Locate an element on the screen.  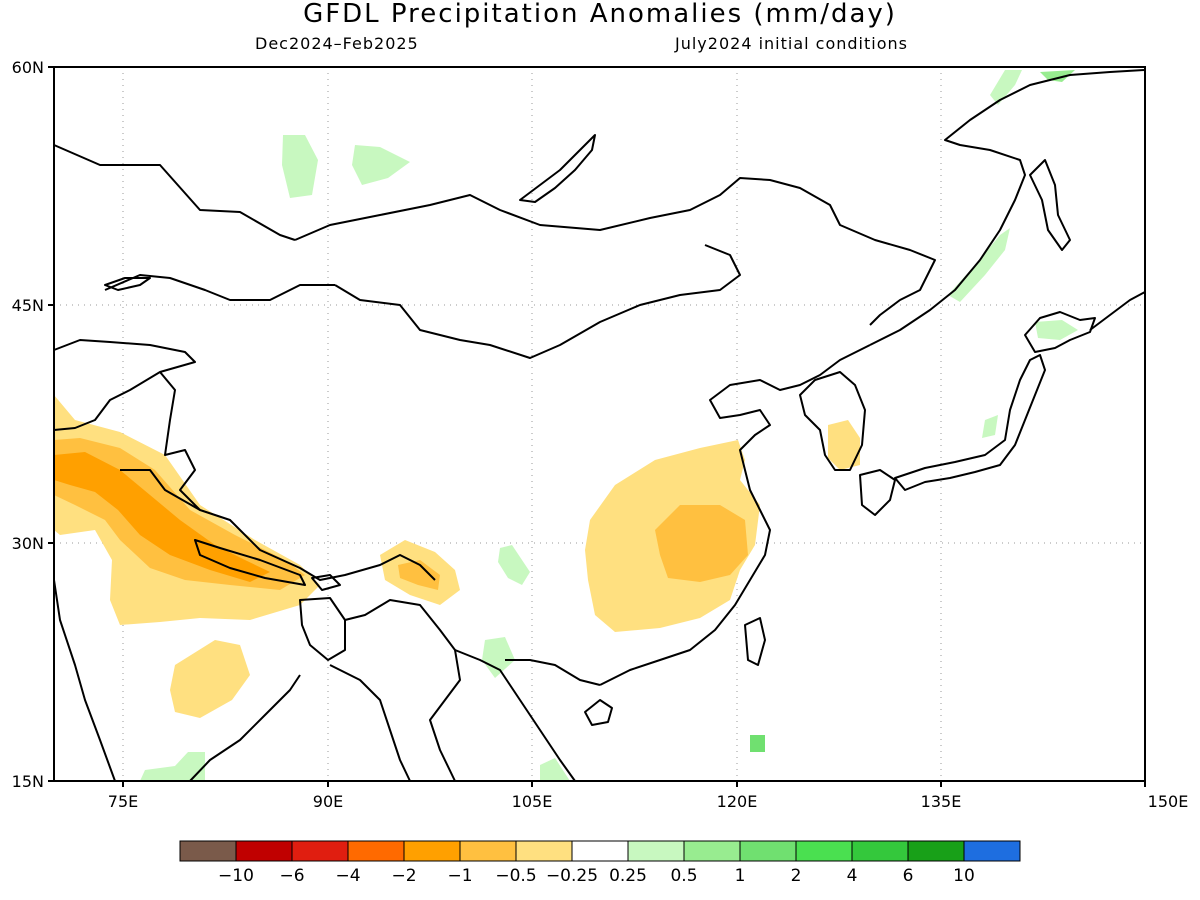
nepal-outline is located at coordinates (250, 562).